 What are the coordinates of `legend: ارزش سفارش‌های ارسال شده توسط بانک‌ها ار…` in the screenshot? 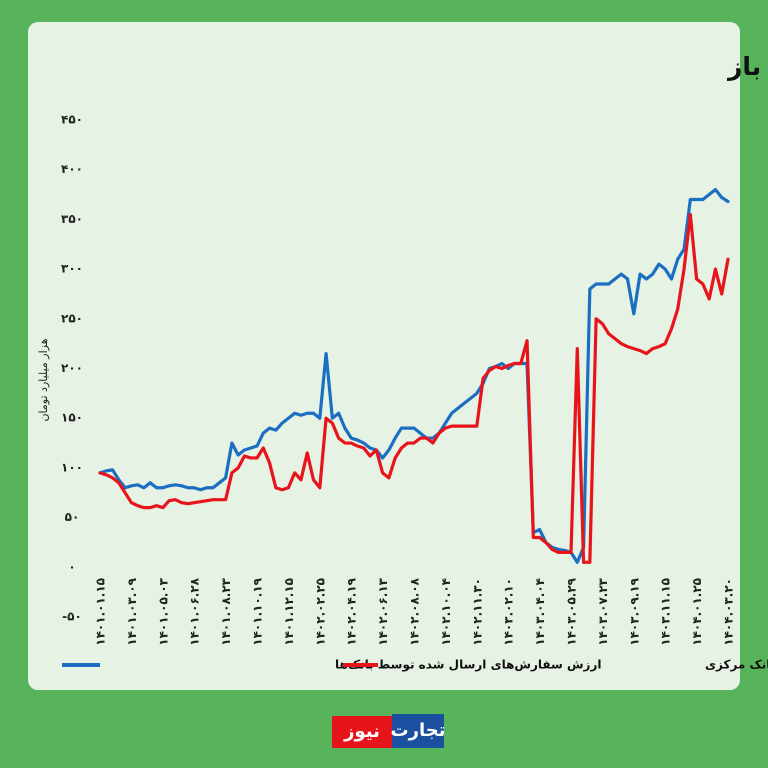 It's located at (415, 665).